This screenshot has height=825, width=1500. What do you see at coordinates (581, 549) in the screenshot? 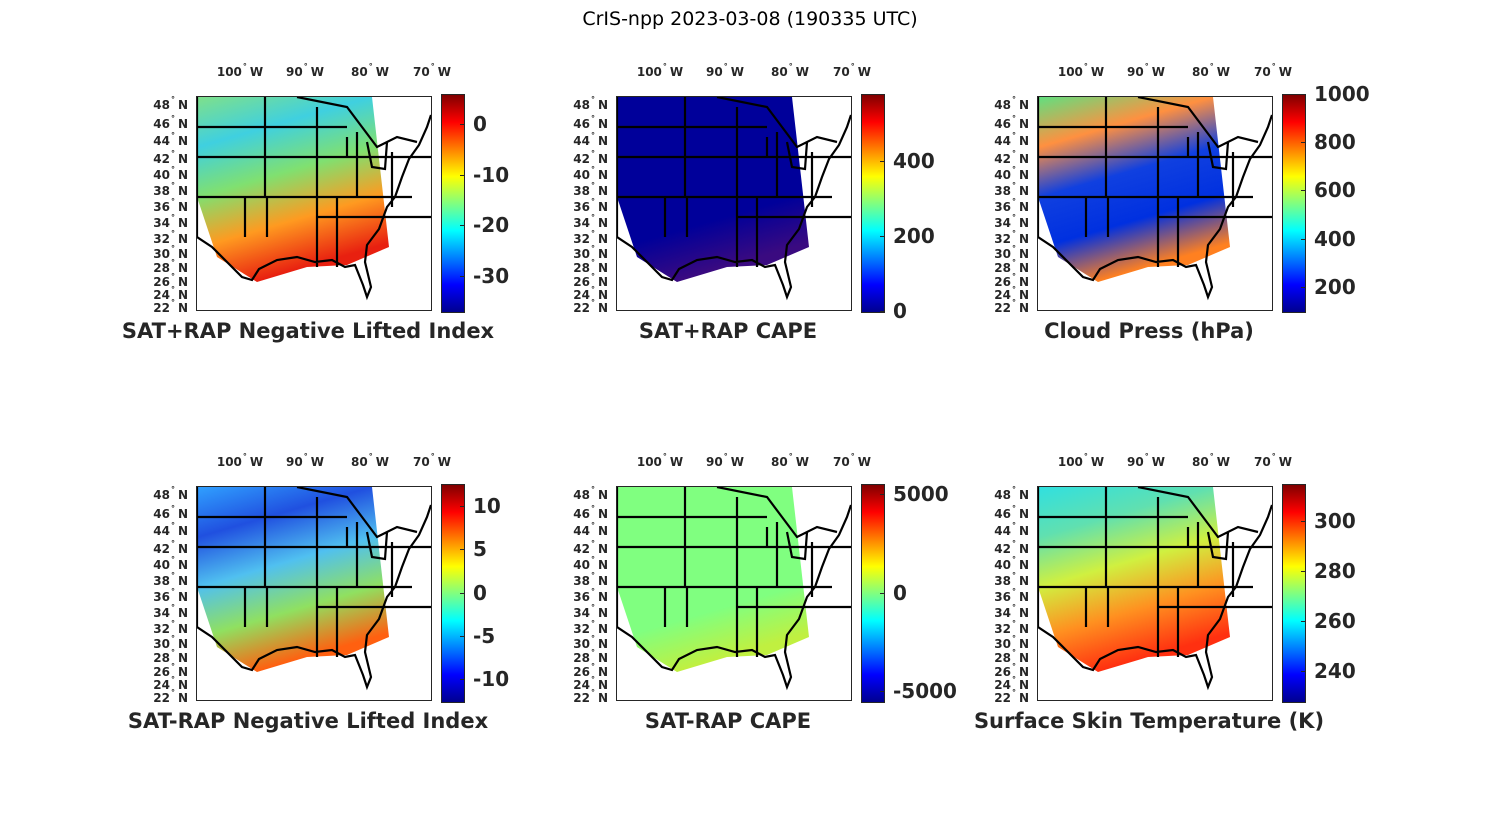
I see `lat-value: 42` at bounding box center [581, 549].